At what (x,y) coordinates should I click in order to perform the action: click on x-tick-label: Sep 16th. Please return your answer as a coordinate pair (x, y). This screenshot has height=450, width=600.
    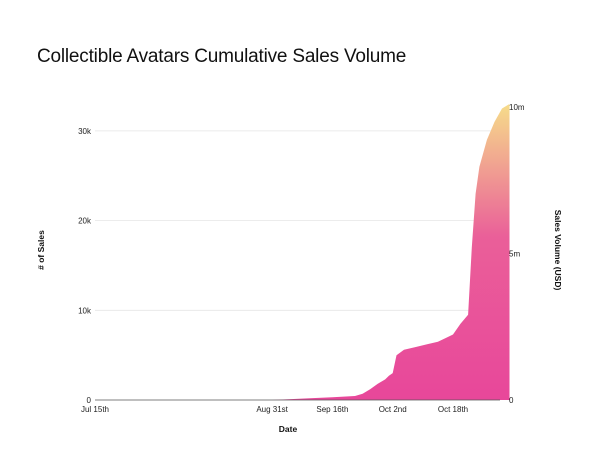
    Looking at the image, I should click on (332, 409).